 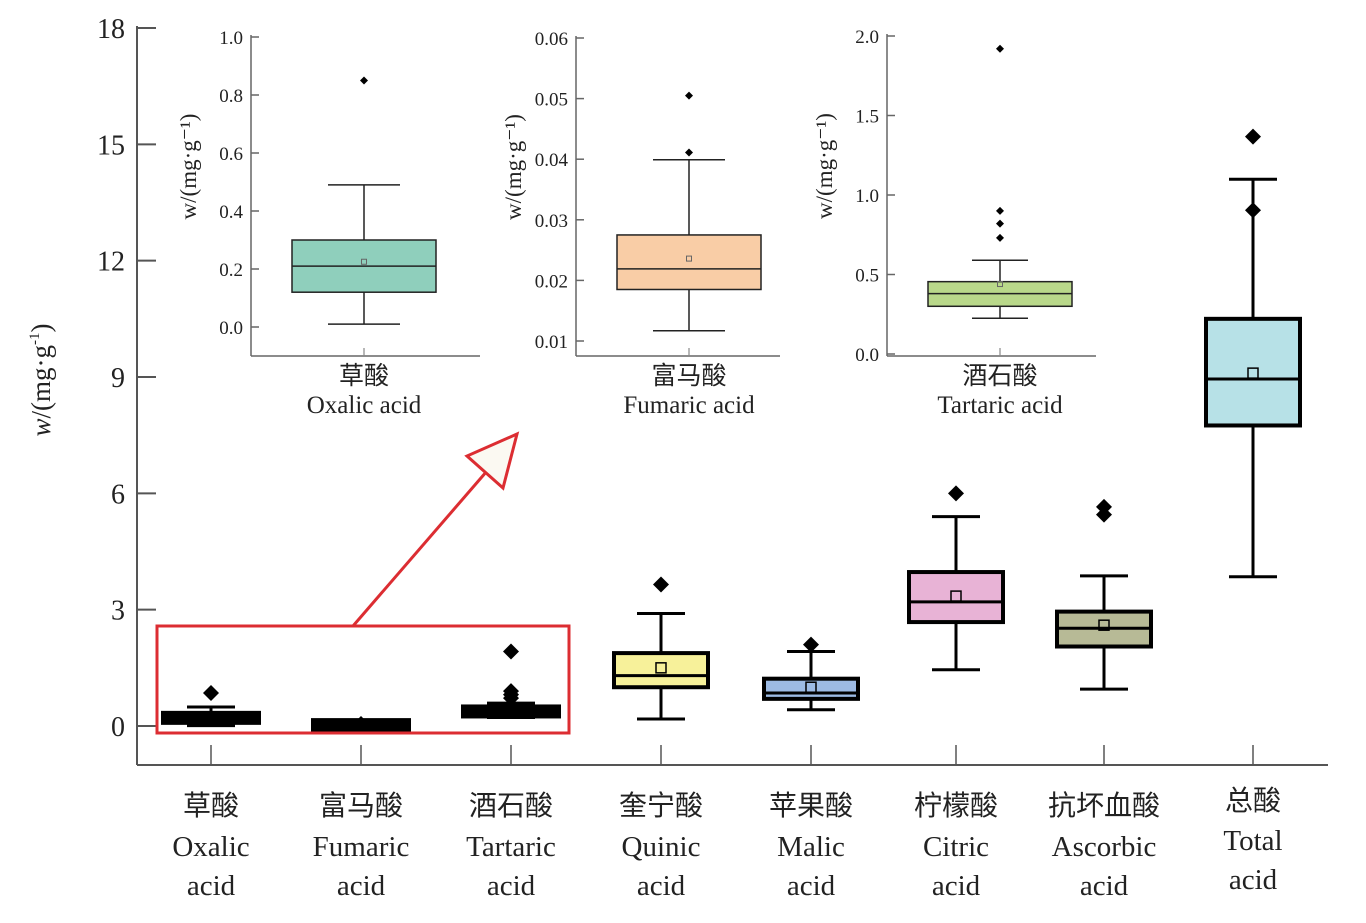 I want to click on inset-box-iqr, so click(x=689, y=262).